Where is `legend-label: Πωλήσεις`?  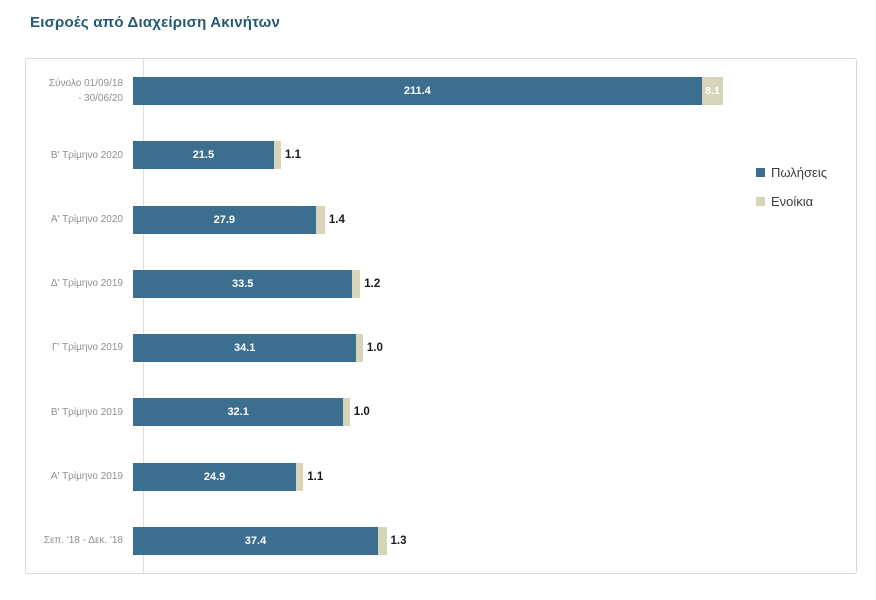
legend-label: Πωλήσεις is located at coordinates (799, 172).